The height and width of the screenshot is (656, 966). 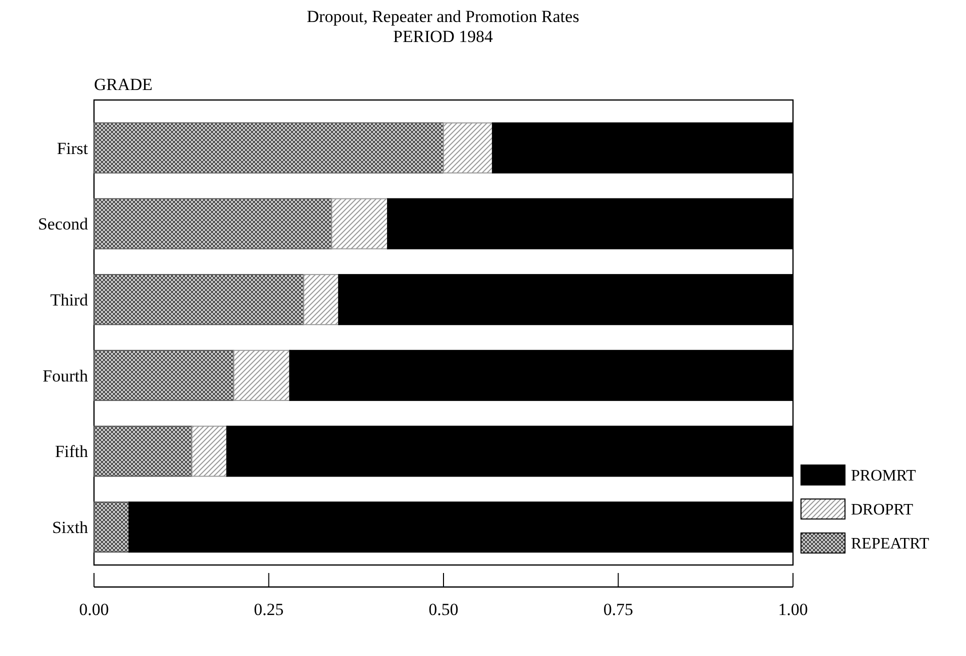 What do you see at coordinates (70, 528) in the screenshot?
I see `y-tick-label: Sixth` at bounding box center [70, 528].